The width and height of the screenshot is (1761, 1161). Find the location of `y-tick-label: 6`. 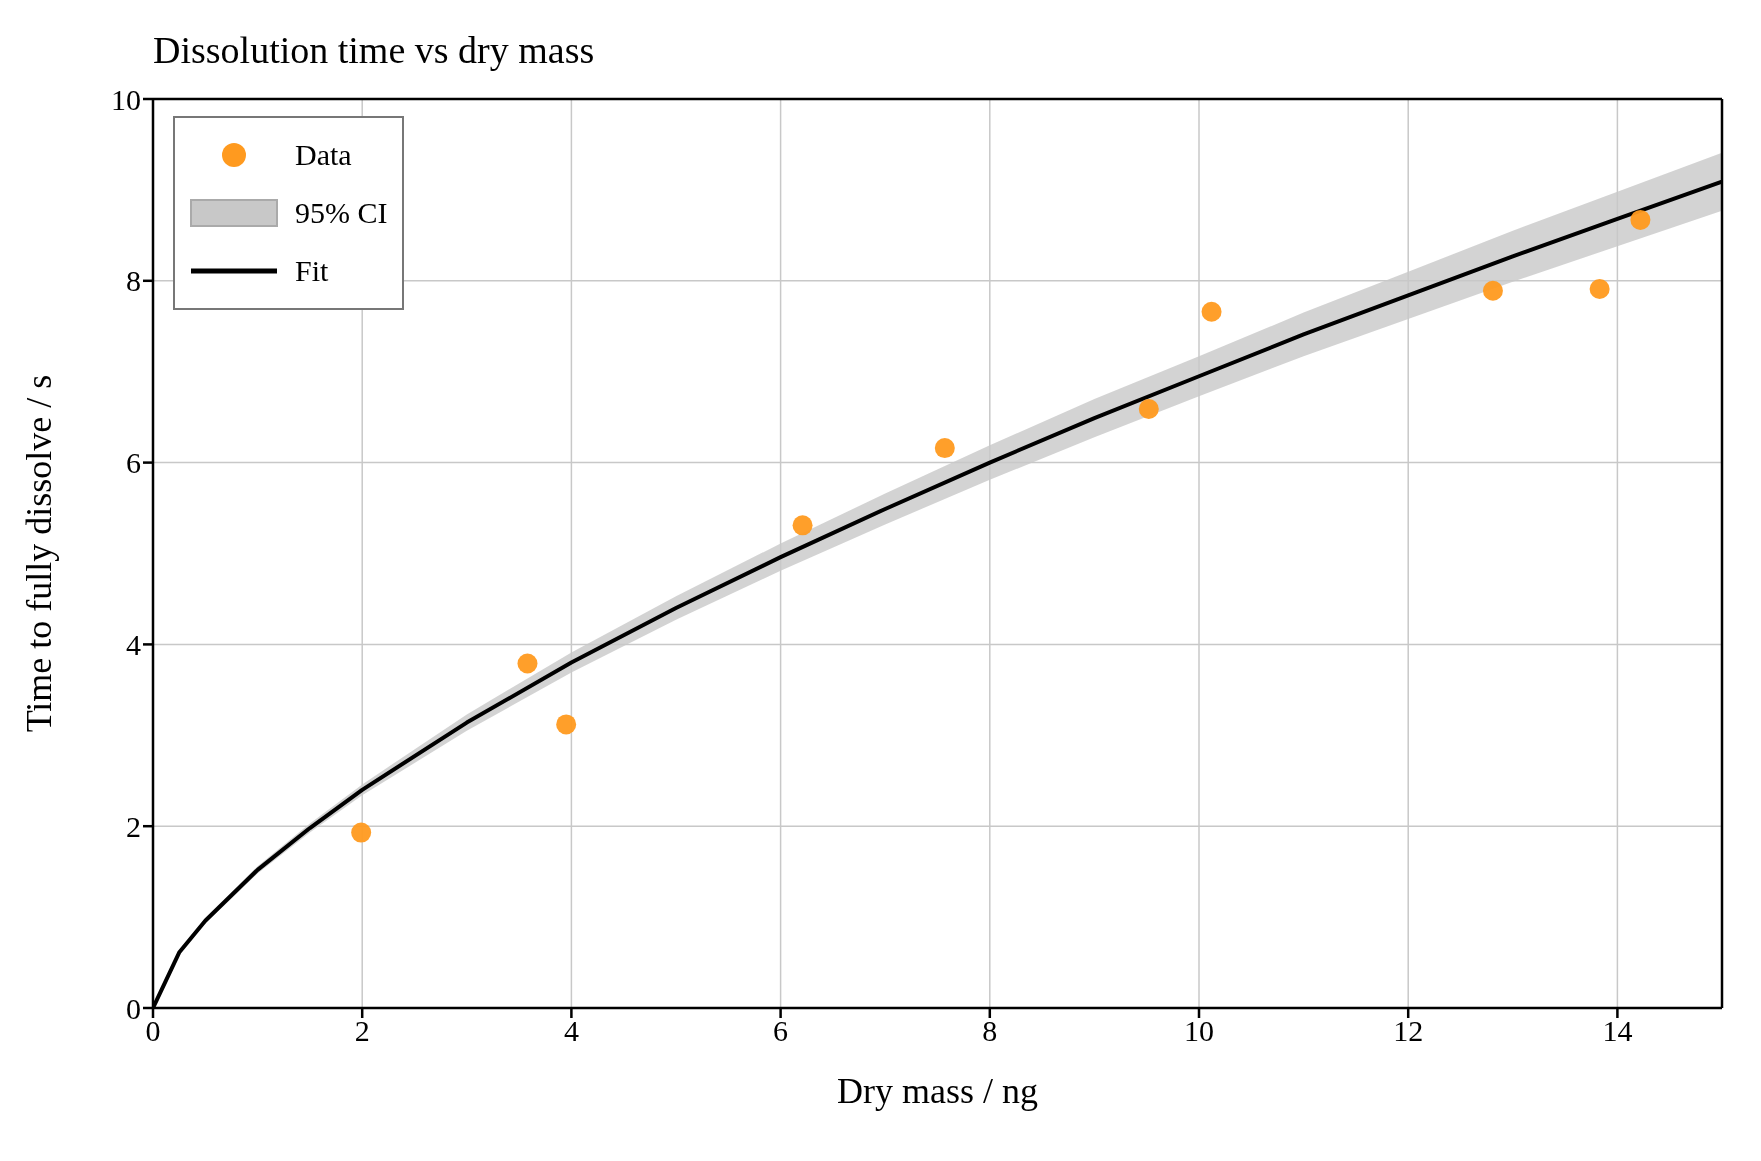

y-tick-label: 6 is located at coordinates (133, 463).